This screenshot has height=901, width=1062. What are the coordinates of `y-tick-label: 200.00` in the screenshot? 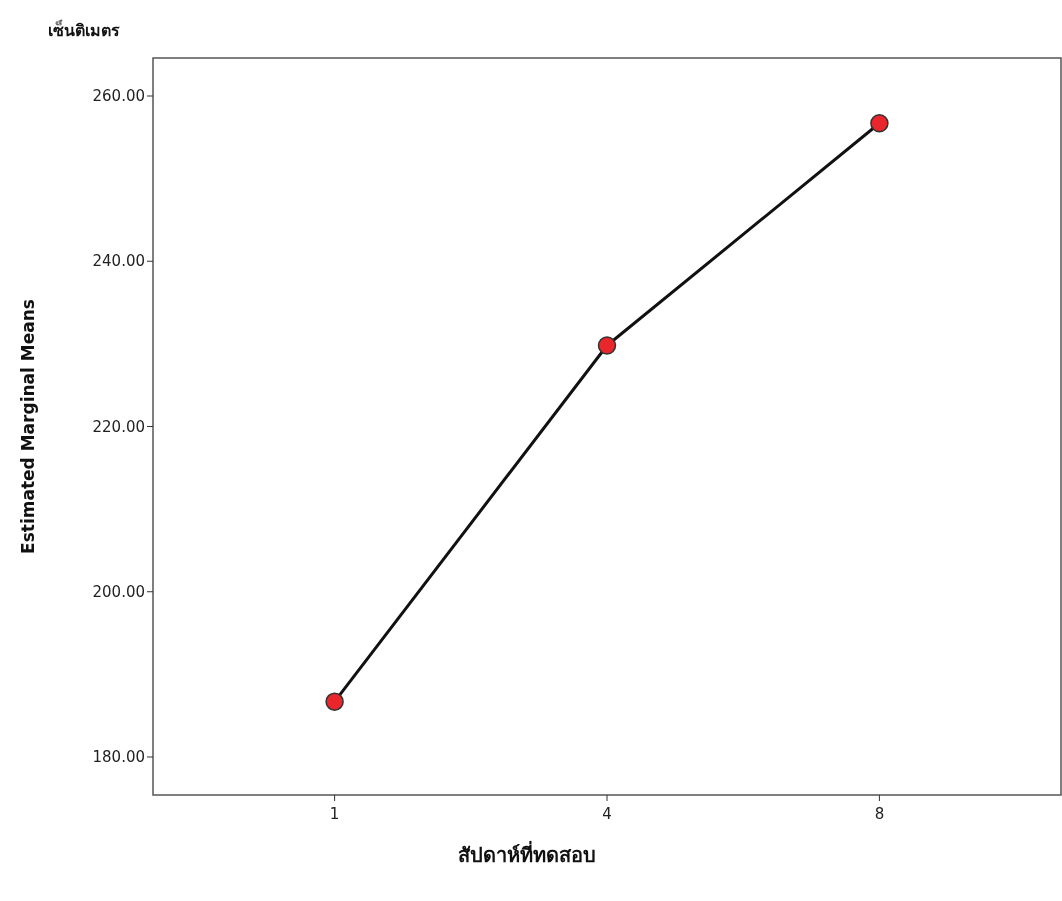 It's located at (118, 591).